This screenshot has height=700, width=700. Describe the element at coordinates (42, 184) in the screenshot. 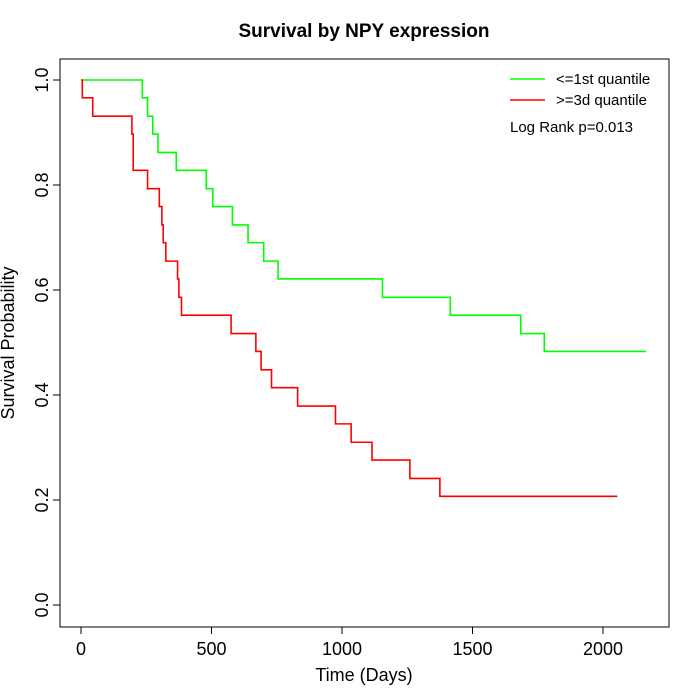

I see `y-tick-label: 0.8` at that location.